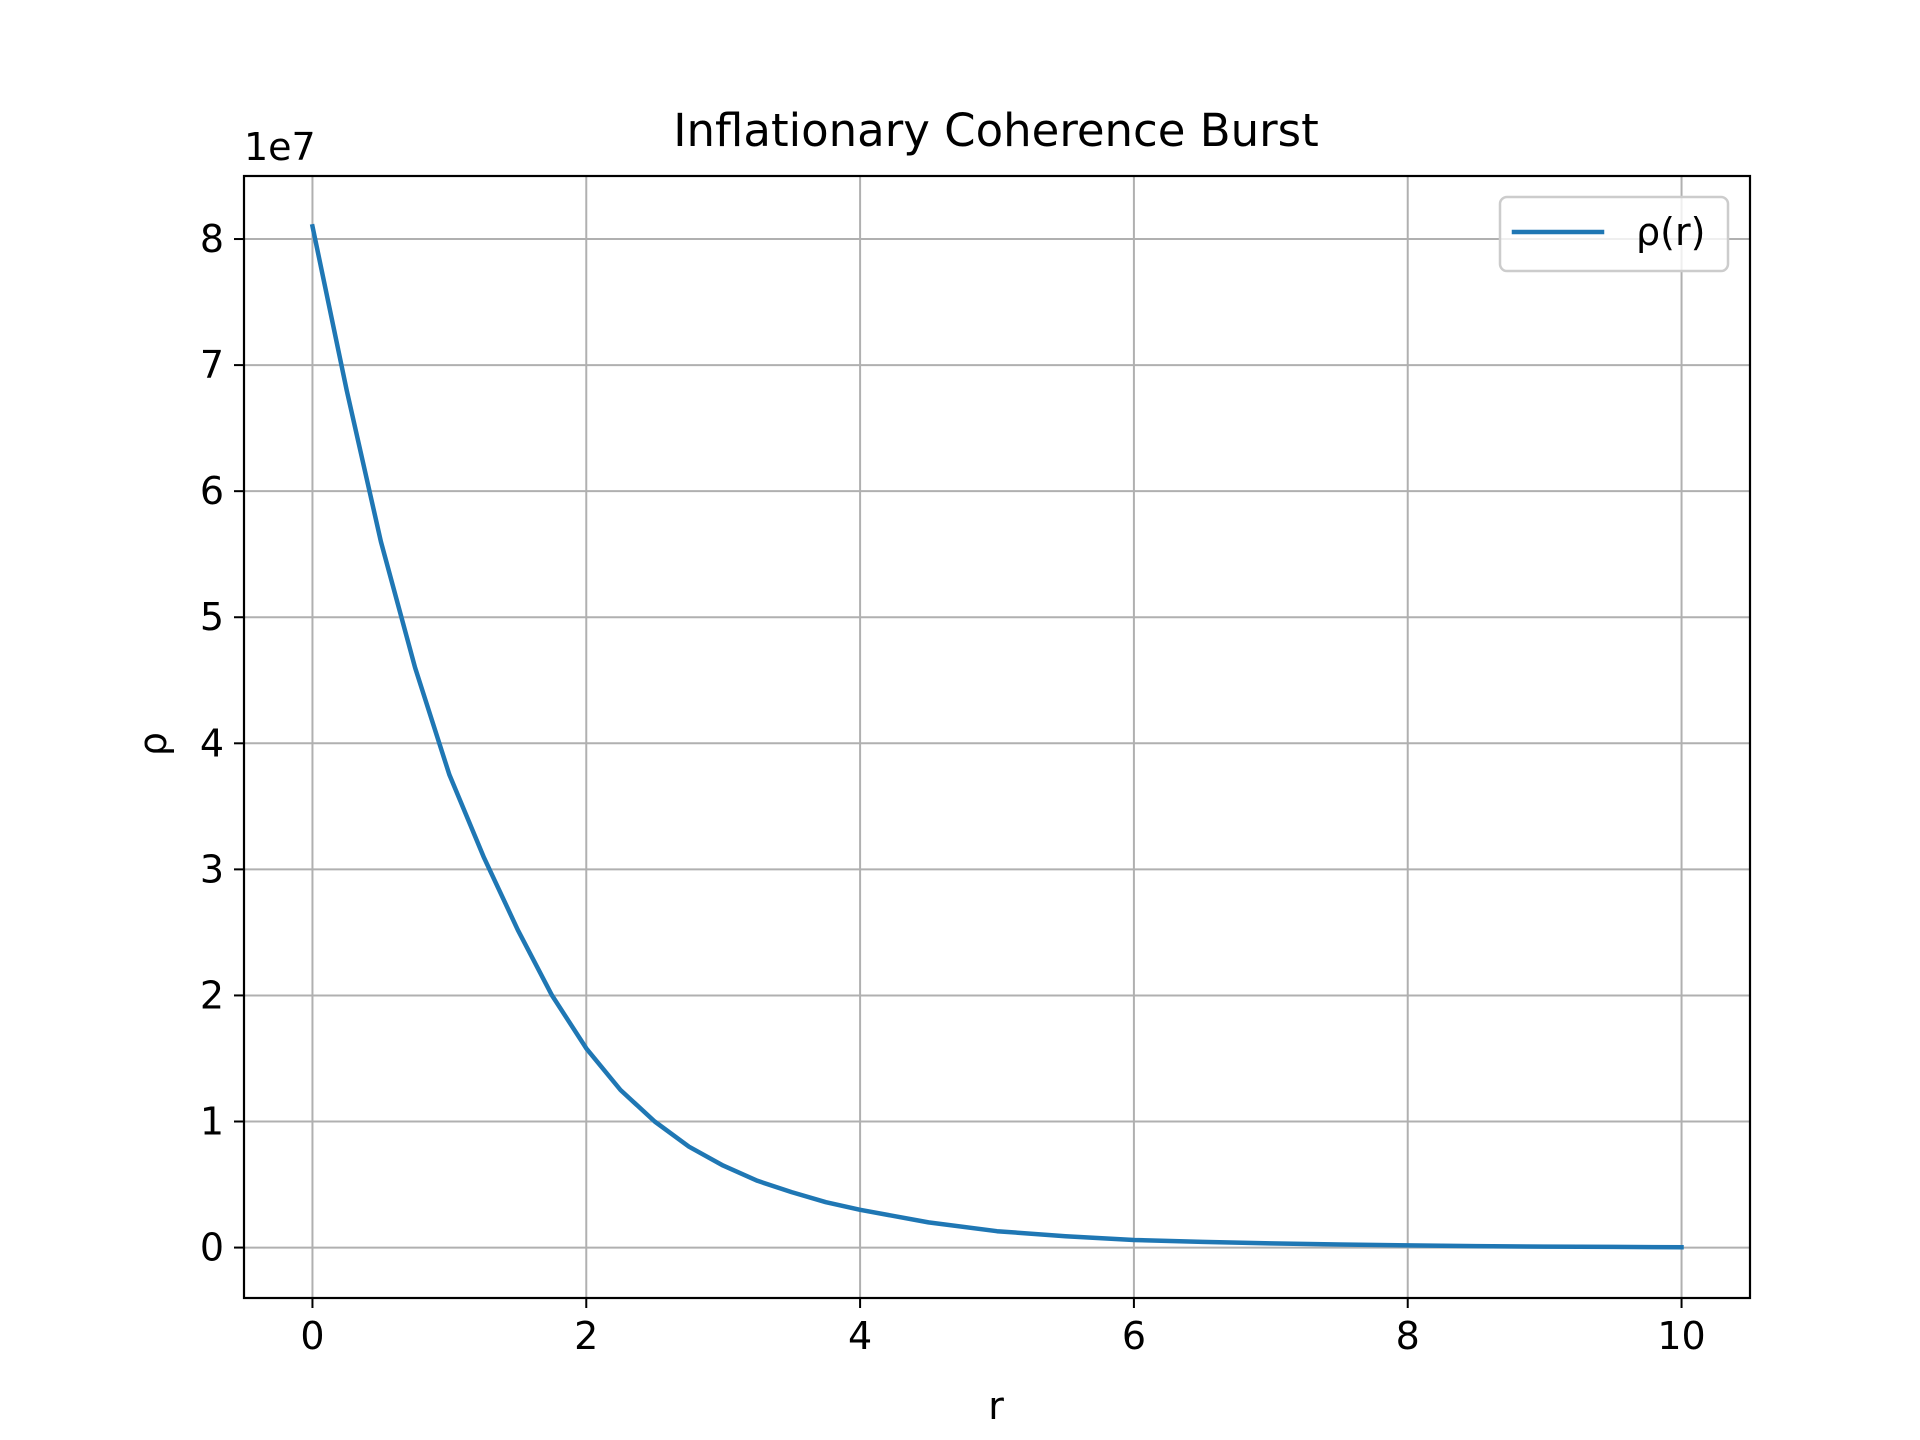  I want to click on y-tick-label: 7, so click(212, 365).